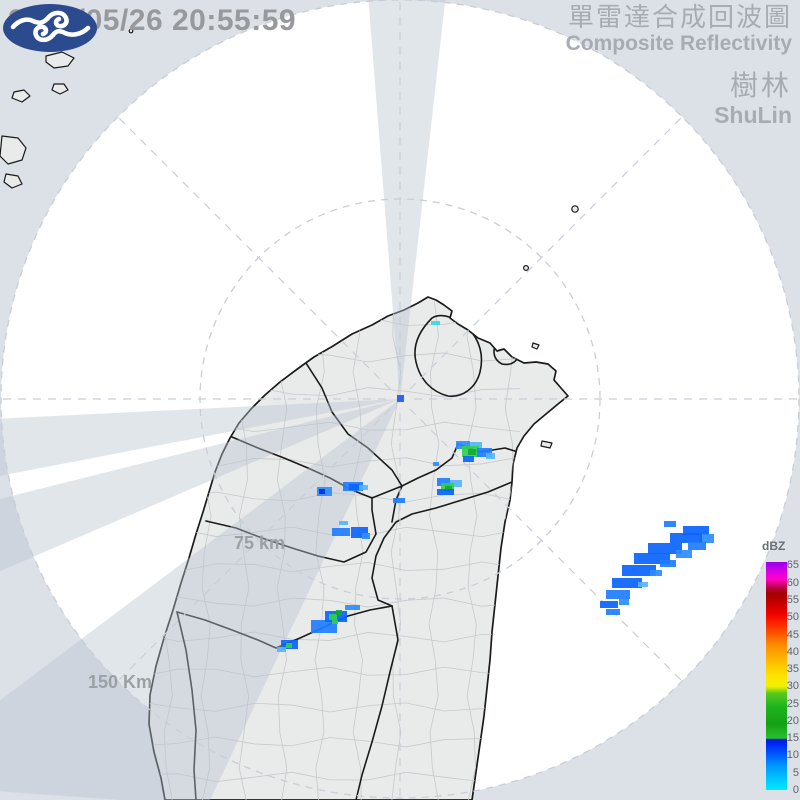 The height and width of the screenshot is (800, 800). What do you see at coordinates (774, 546) in the screenshot?
I see `colorbar-unit-label: dBZ` at bounding box center [774, 546].